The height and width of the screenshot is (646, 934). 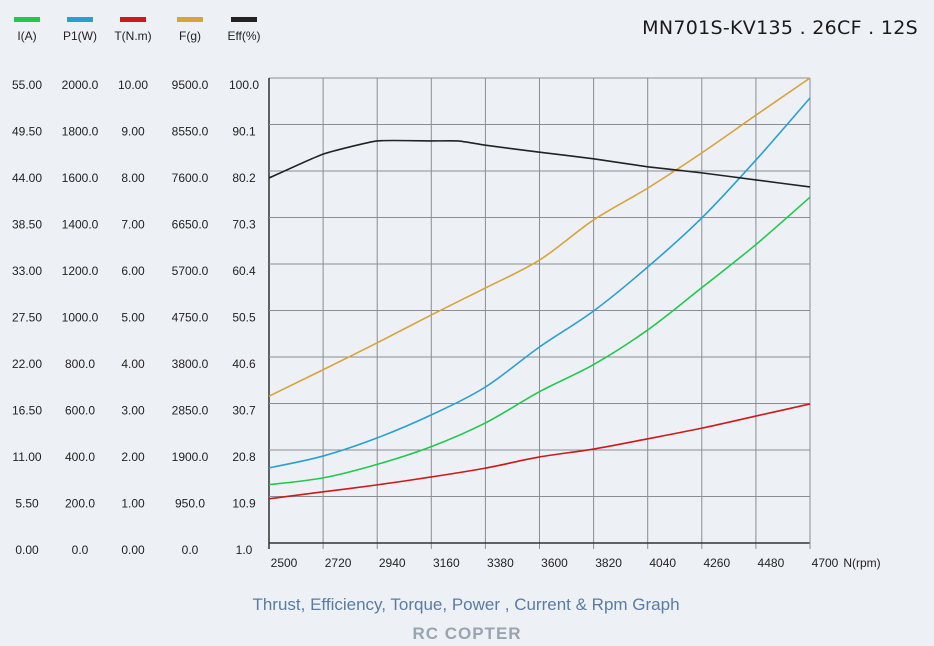 What do you see at coordinates (133, 318) in the screenshot?
I see `y-tick-label: 5.00` at bounding box center [133, 318].